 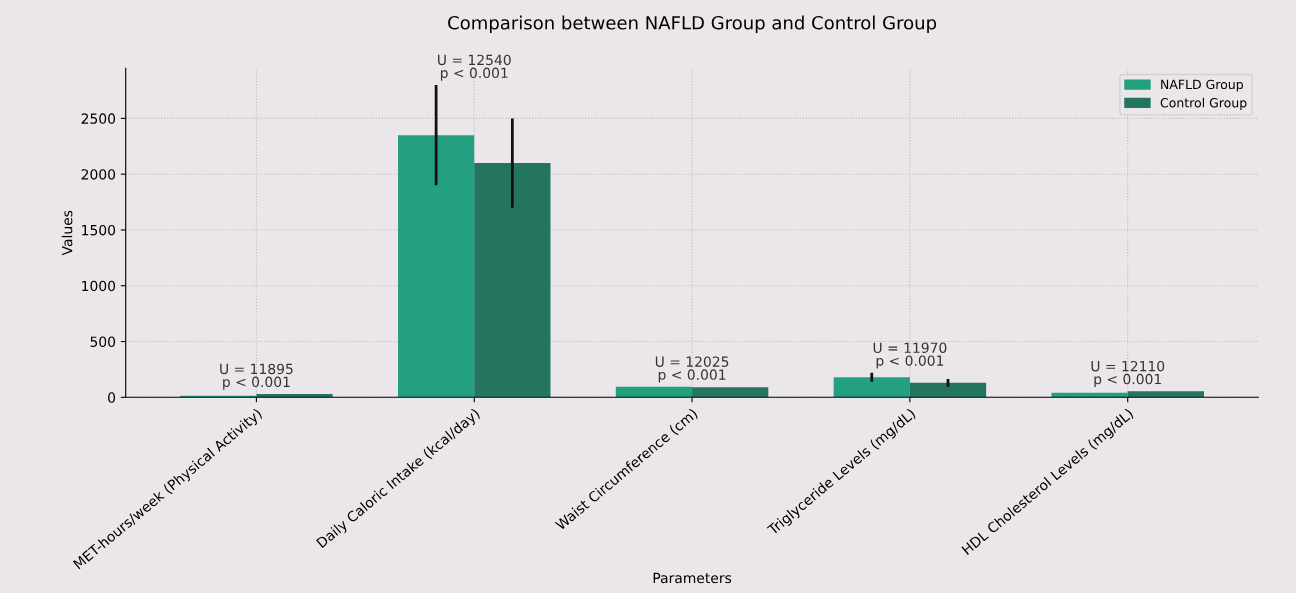 What do you see at coordinates (474, 67) in the screenshot?
I see `annotation: U = 12540 p < 0.001` at bounding box center [474, 67].